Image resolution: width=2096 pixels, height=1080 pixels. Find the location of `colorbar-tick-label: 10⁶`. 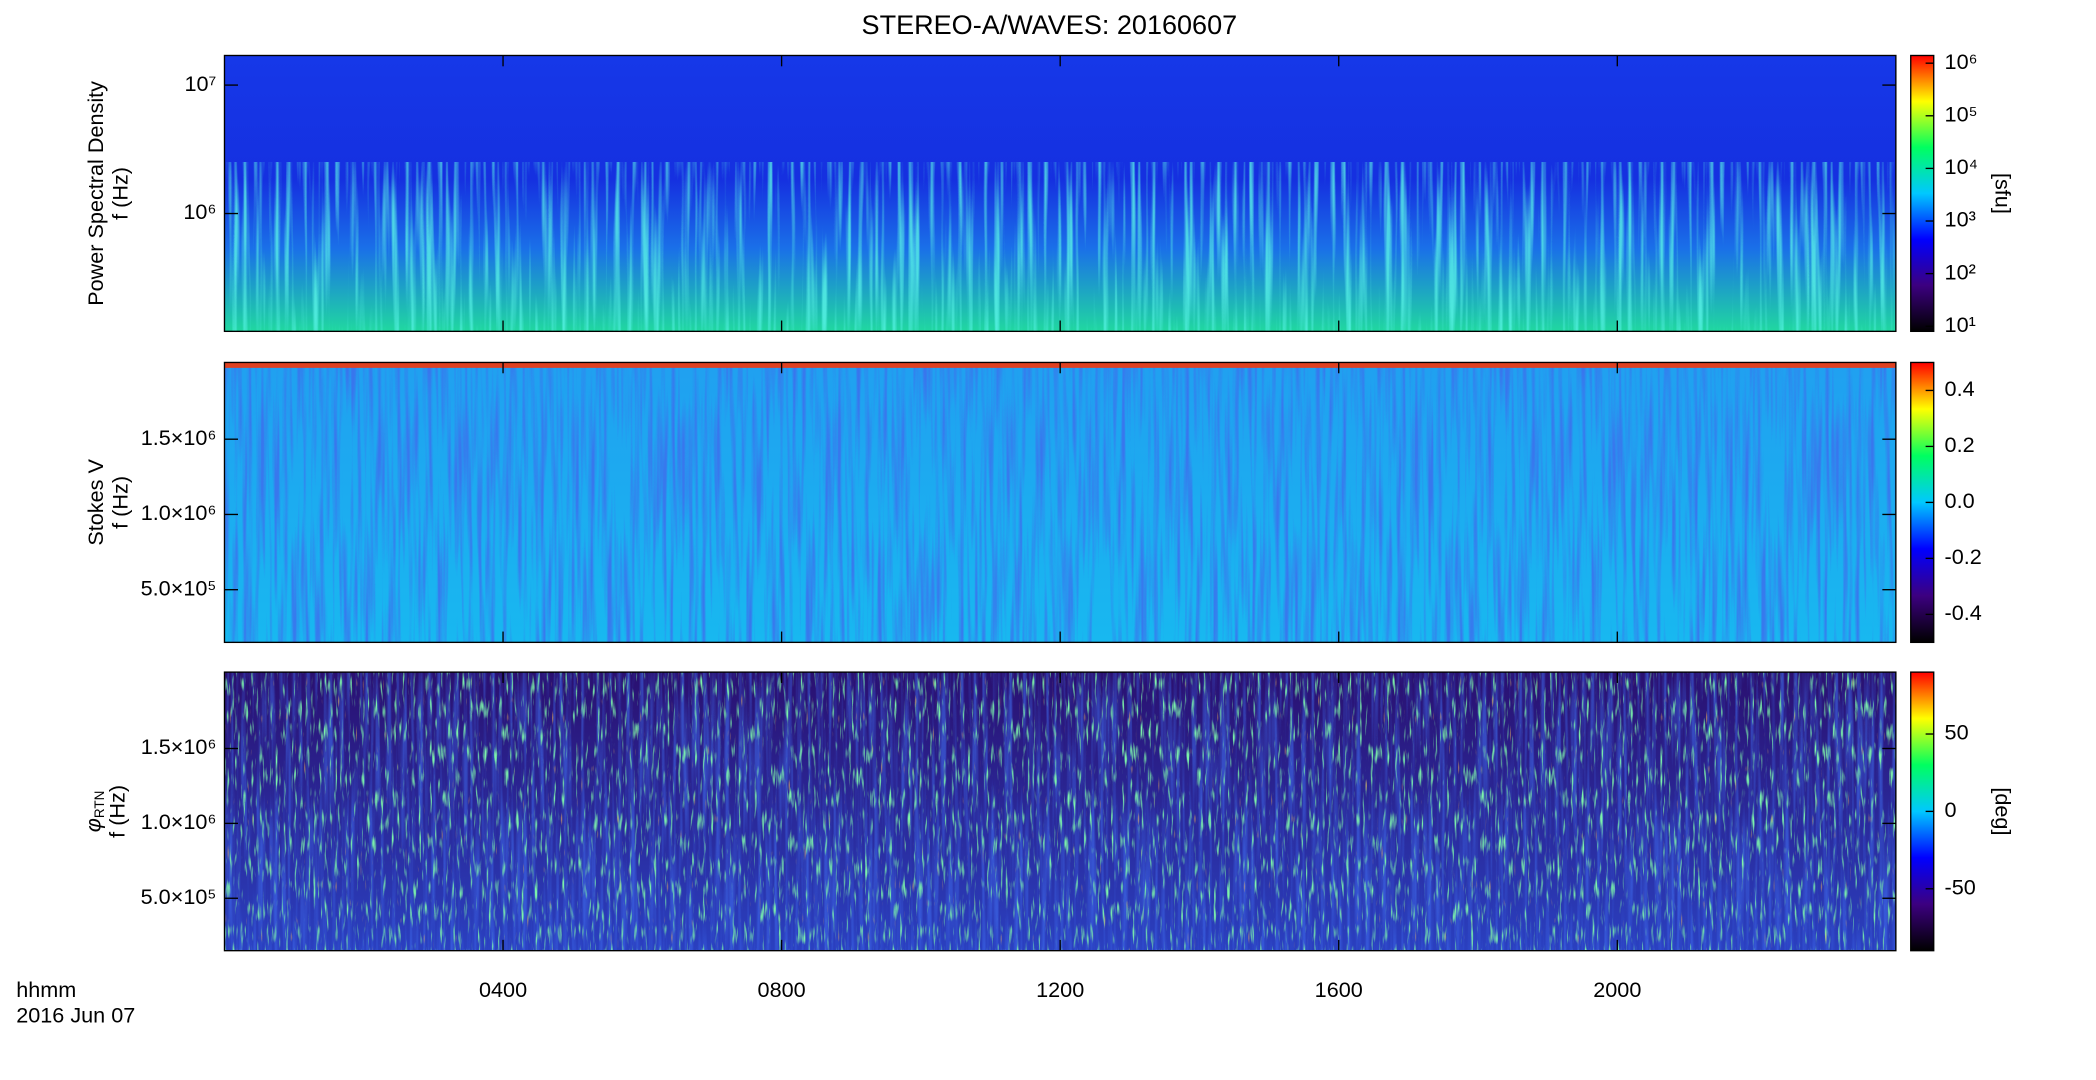

colorbar-tick-label: 10⁶ is located at coordinates (1961, 61).